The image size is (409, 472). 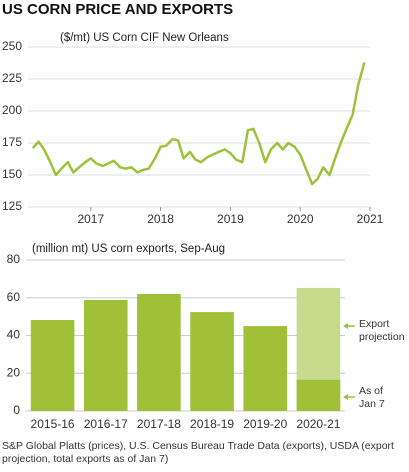 What do you see at coordinates (14, 335) in the screenshot?
I see `y-tick-label: 40` at bounding box center [14, 335].